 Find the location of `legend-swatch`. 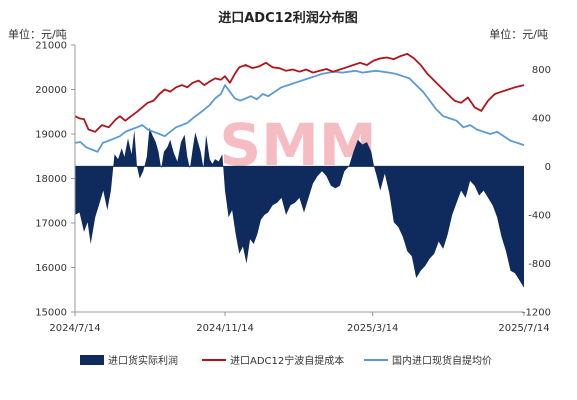

legend-swatch is located at coordinates (92, 360).